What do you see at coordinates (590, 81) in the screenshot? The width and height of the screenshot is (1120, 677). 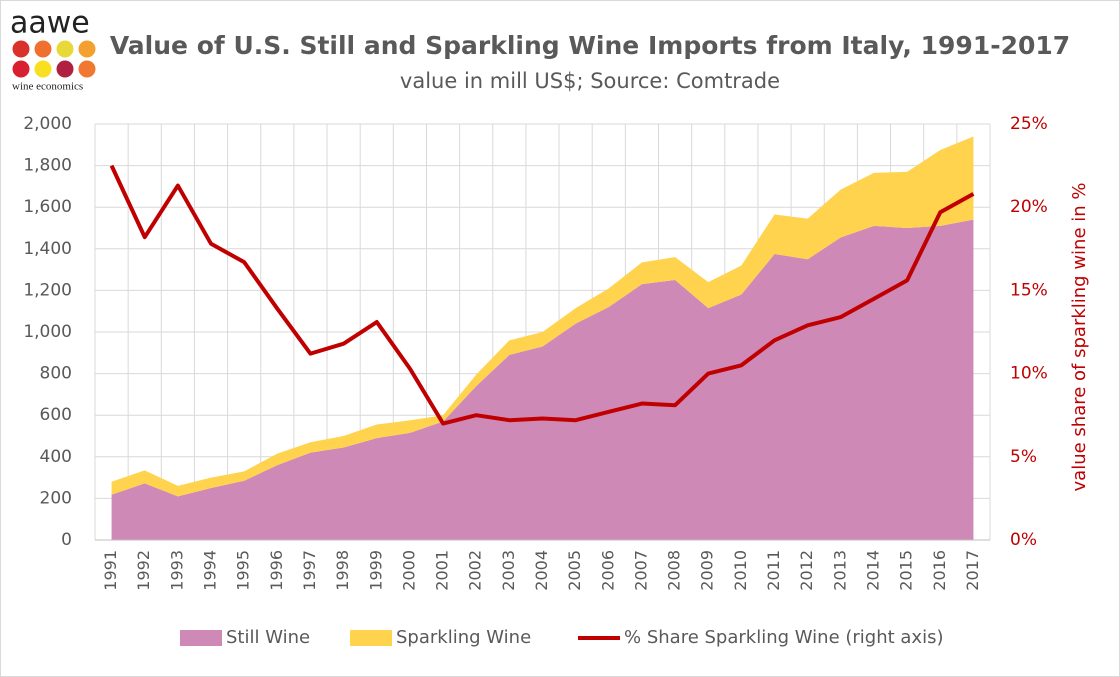 I see `chart-subtitle: value in mill US$; Source: Comtrade` at bounding box center [590, 81].